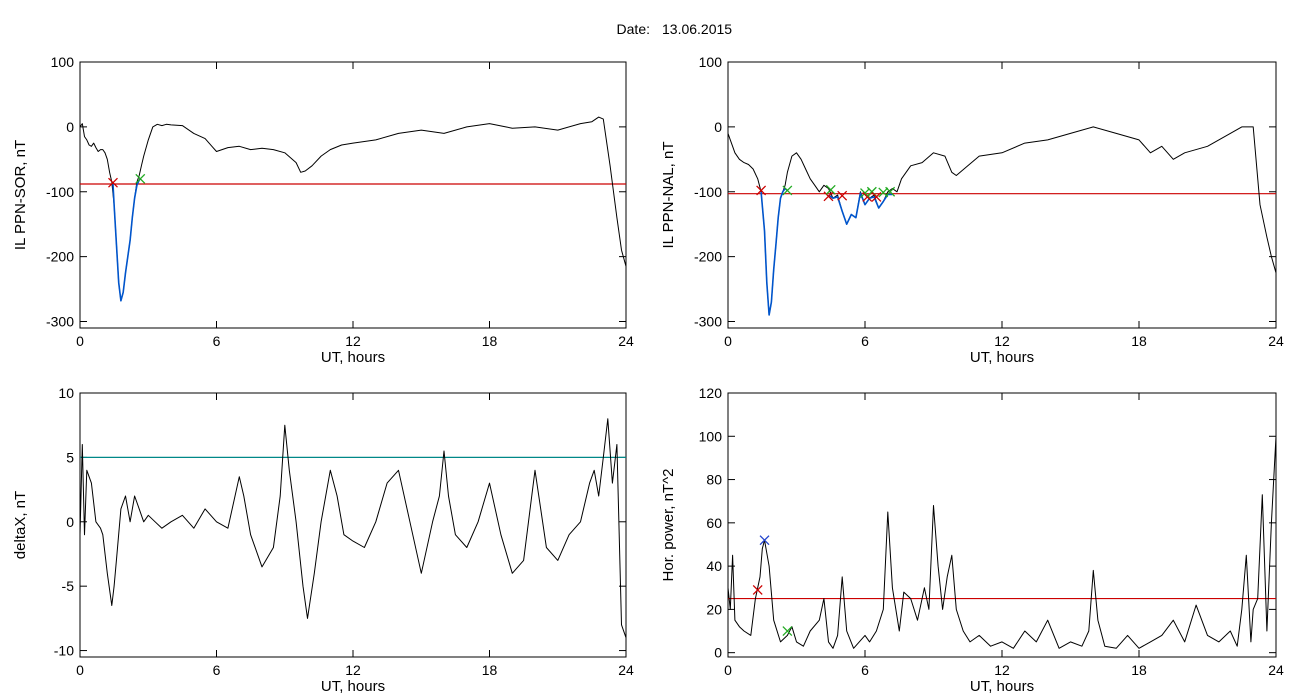 This screenshot has width=1300, height=700. I want to click on y-tick-label: 80, so click(714, 480).